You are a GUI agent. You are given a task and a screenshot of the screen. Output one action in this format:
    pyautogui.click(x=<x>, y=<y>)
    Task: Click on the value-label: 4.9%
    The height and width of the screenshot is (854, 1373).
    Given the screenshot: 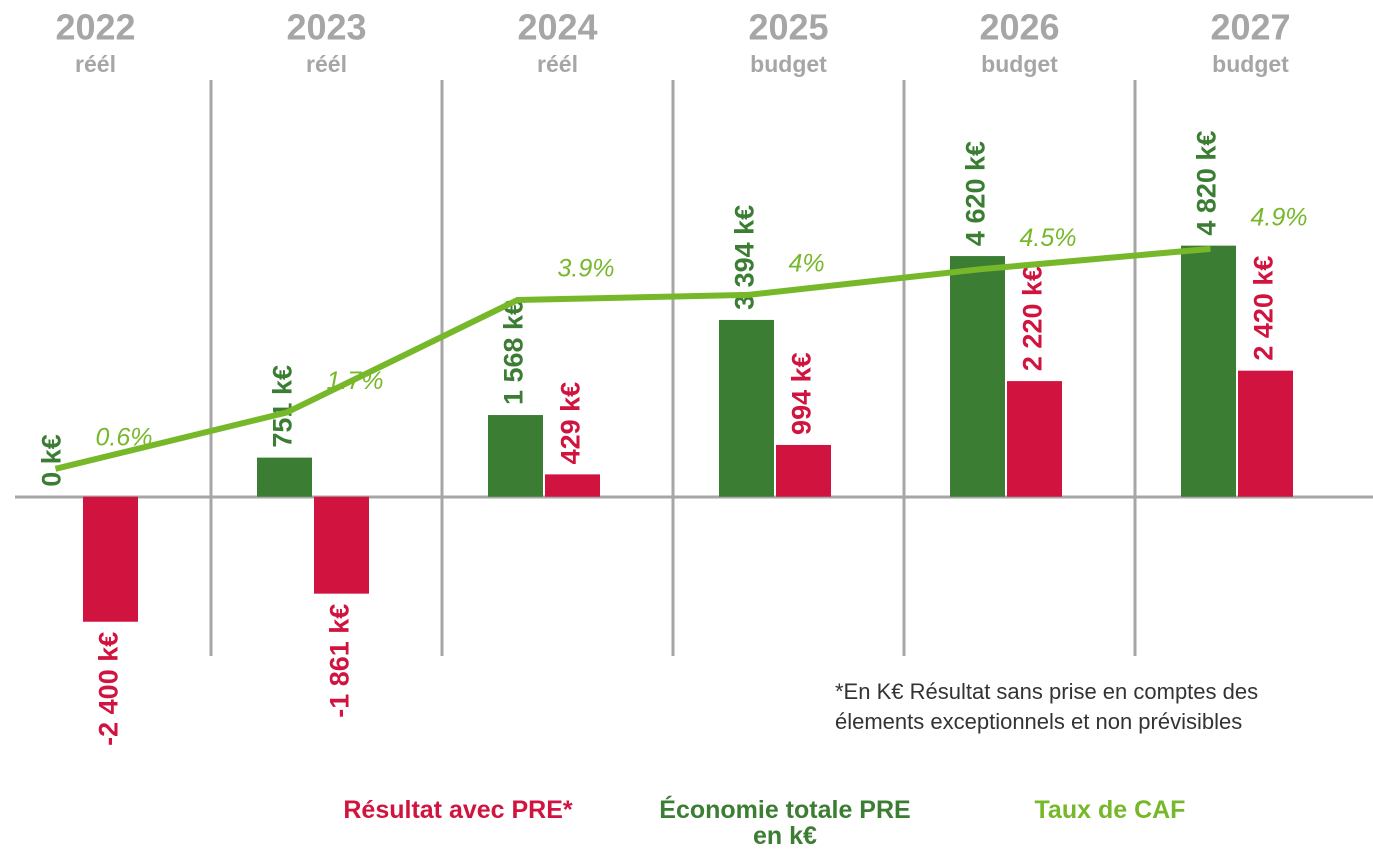 What is the action you would take?
    pyautogui.click(x=1279, y=217)
    